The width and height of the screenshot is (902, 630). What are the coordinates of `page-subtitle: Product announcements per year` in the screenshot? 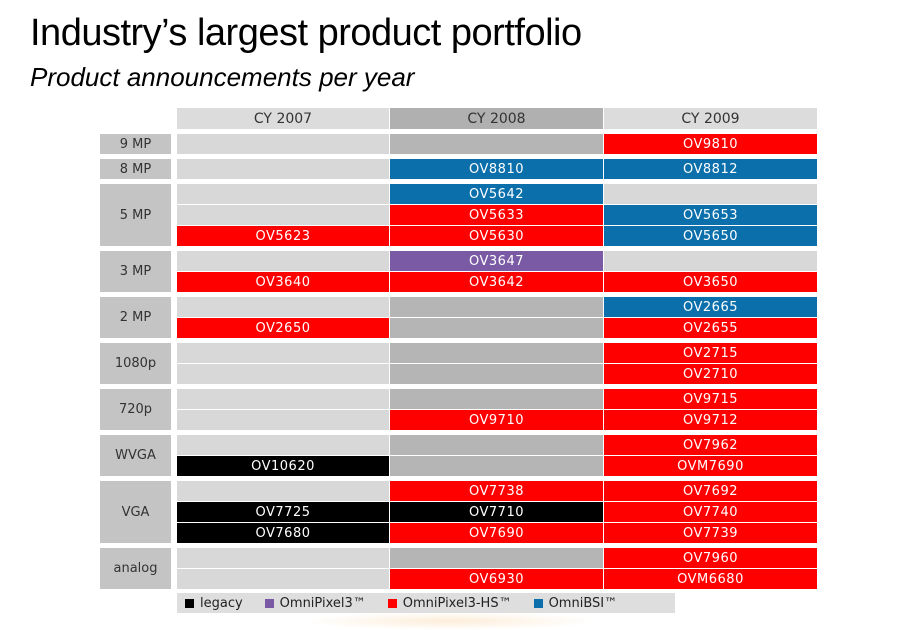 It's located at (222, 77).